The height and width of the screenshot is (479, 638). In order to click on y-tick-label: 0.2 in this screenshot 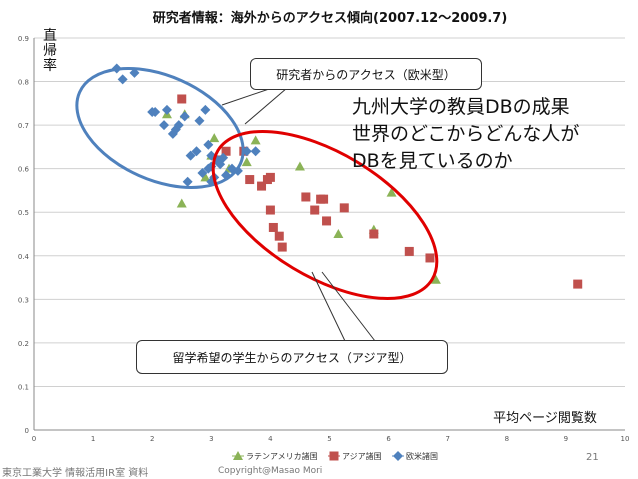, I will do `click(23, 344)`.